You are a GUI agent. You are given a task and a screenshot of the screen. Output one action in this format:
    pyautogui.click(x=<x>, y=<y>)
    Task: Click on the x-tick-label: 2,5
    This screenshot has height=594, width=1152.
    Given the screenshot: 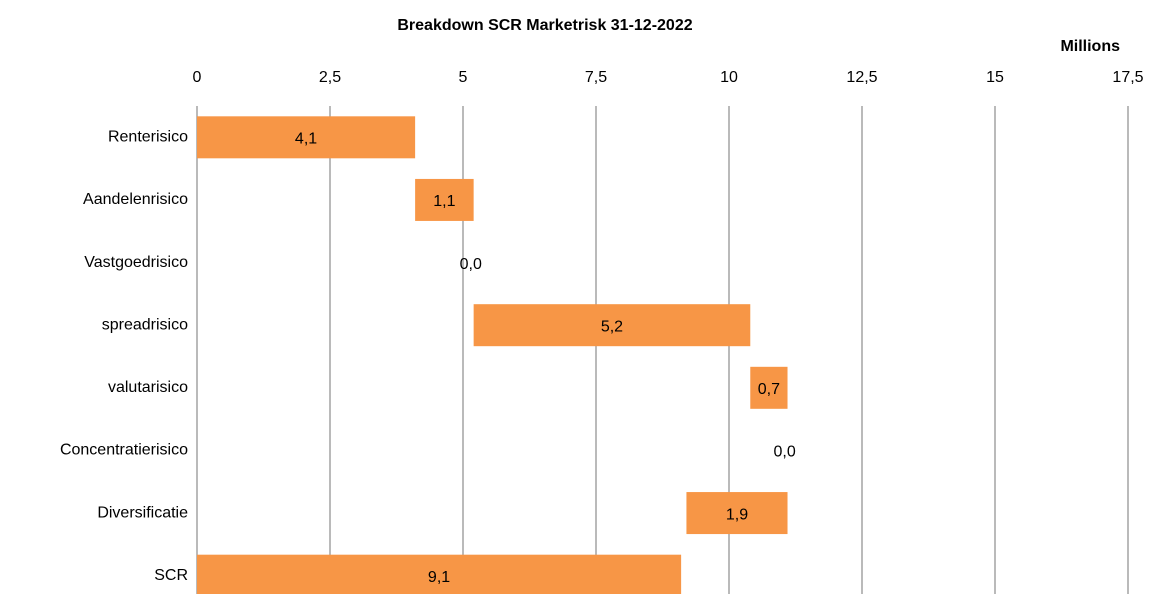 What is the action you would take?
    pyautogui.click(x=330, y=77)
    